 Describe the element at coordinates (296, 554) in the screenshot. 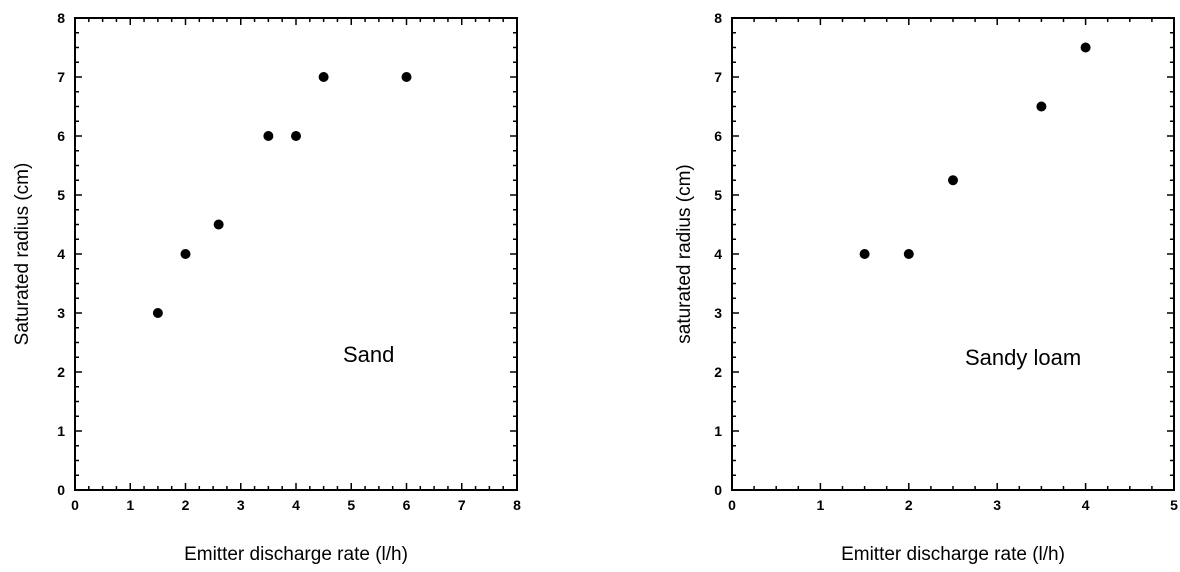

I see `sand-x-axis-label: Emitter discharge rate (l/h)` at that location.